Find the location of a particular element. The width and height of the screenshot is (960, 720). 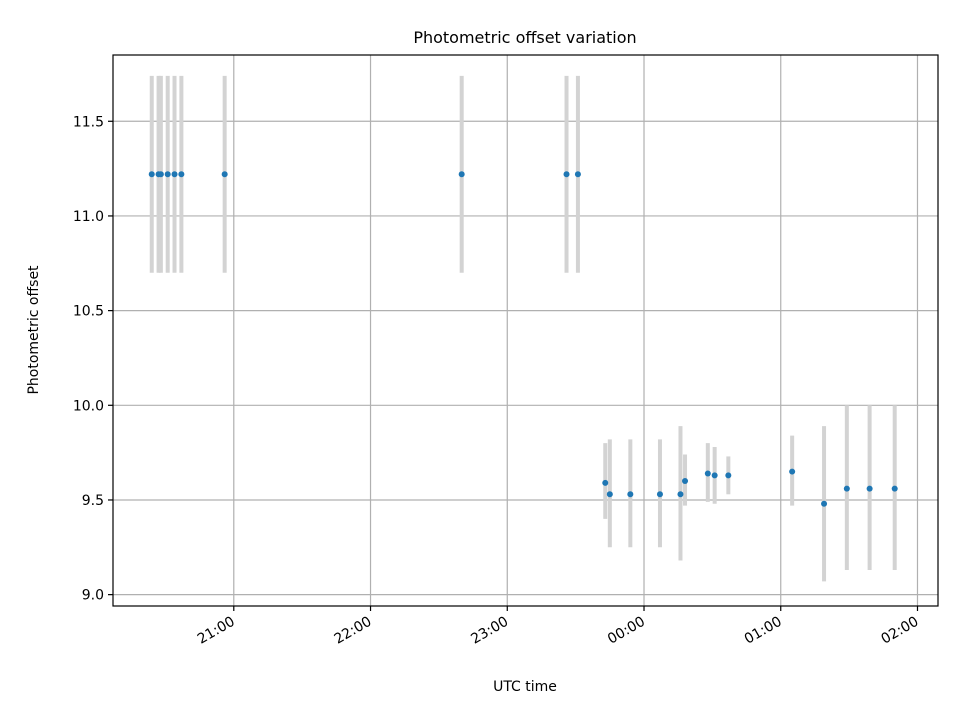

y-axis-label: Photometric offset is located at coordinates (34, 330).